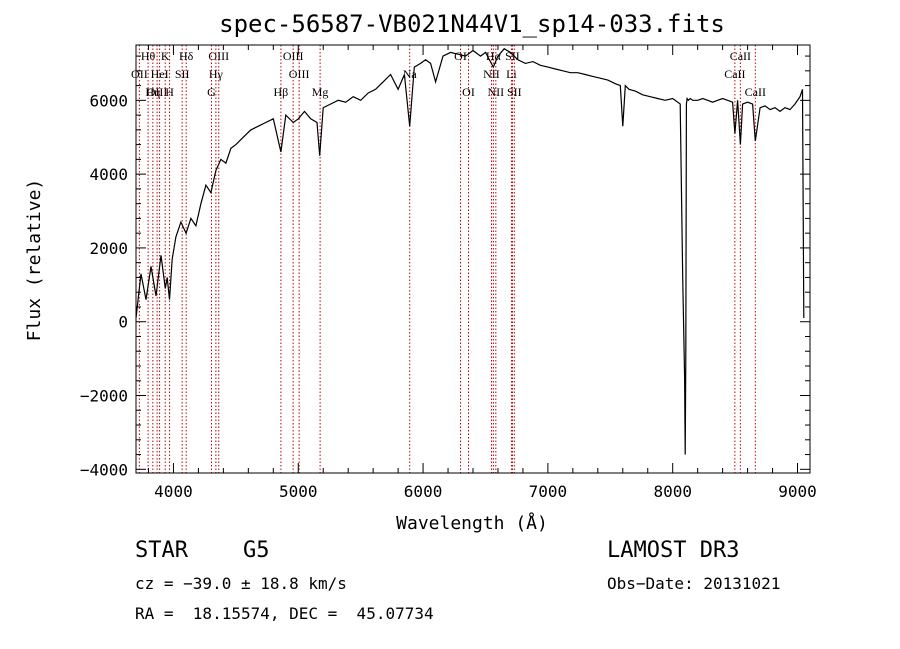 The width and height of the screenshot is (900, 649). Describe the element at coordinates (148, 56) in the screenshot. I see `line-marker-label: Hθ` at that location.